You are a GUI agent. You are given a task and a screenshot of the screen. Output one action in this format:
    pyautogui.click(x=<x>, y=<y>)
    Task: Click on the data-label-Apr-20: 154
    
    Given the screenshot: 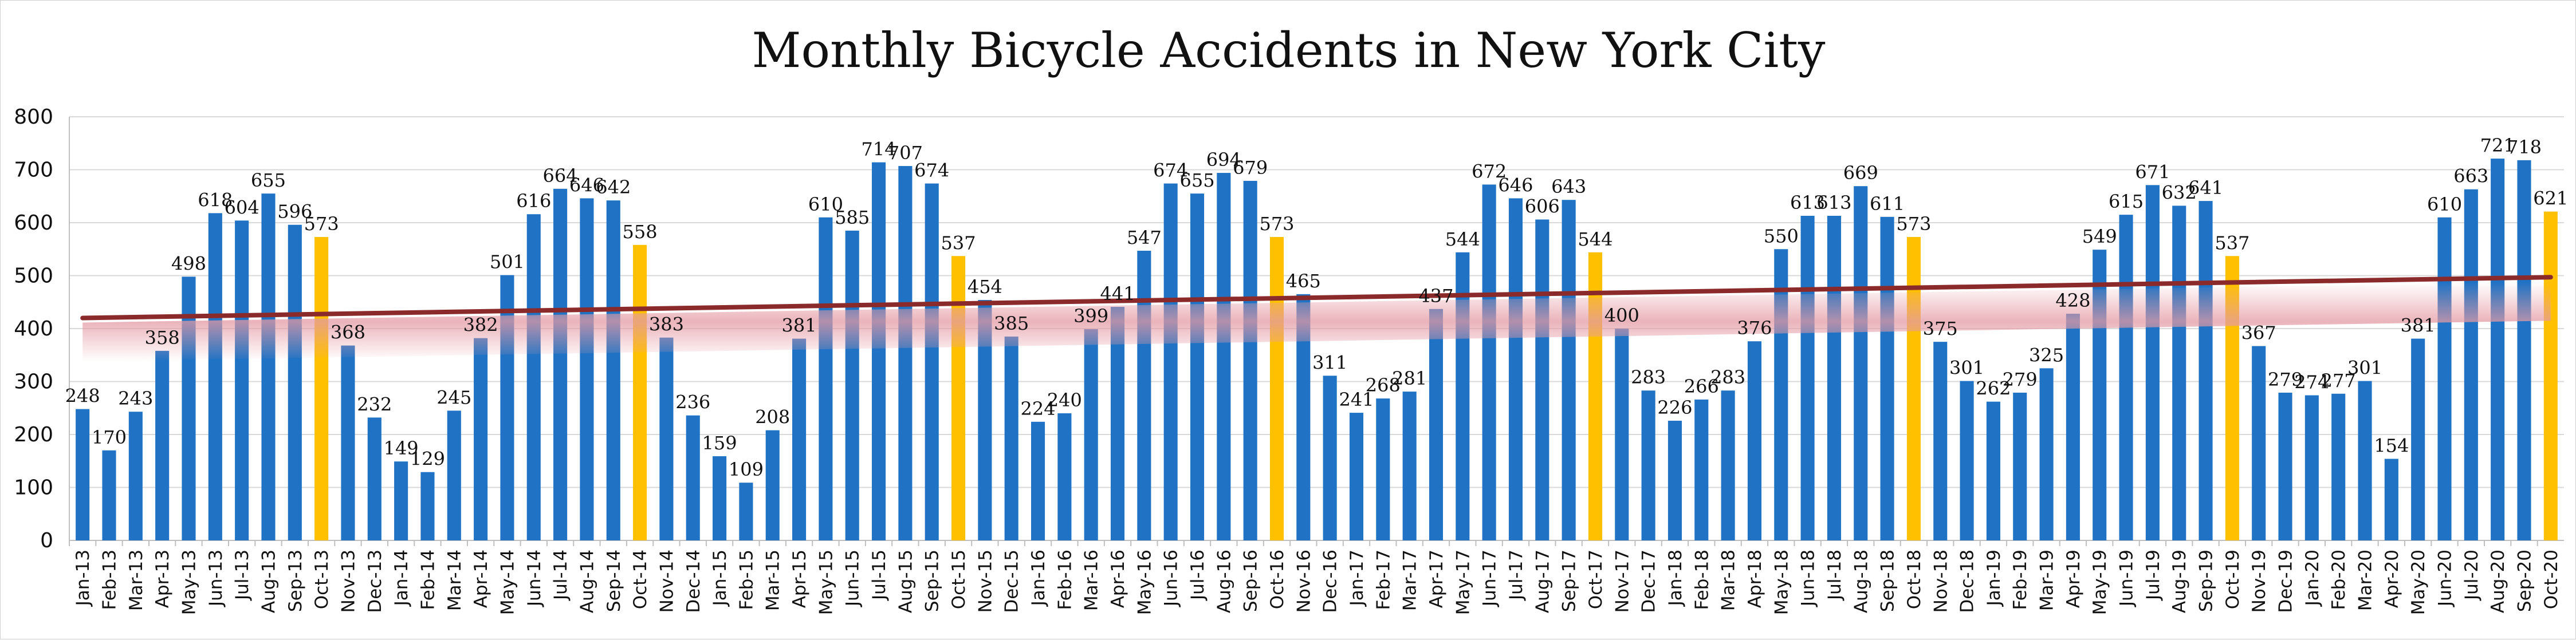 What is the action you would take?
    pyautogui.click(x=2391, y=446)
    